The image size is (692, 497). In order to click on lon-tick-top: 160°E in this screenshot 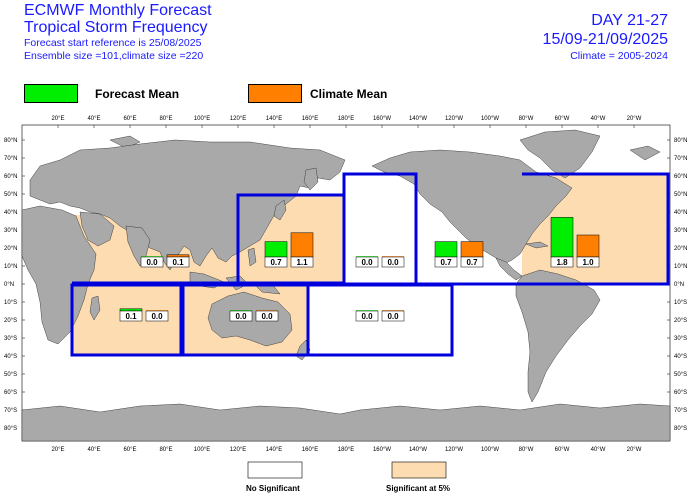, I will do `click(310, 119)`.